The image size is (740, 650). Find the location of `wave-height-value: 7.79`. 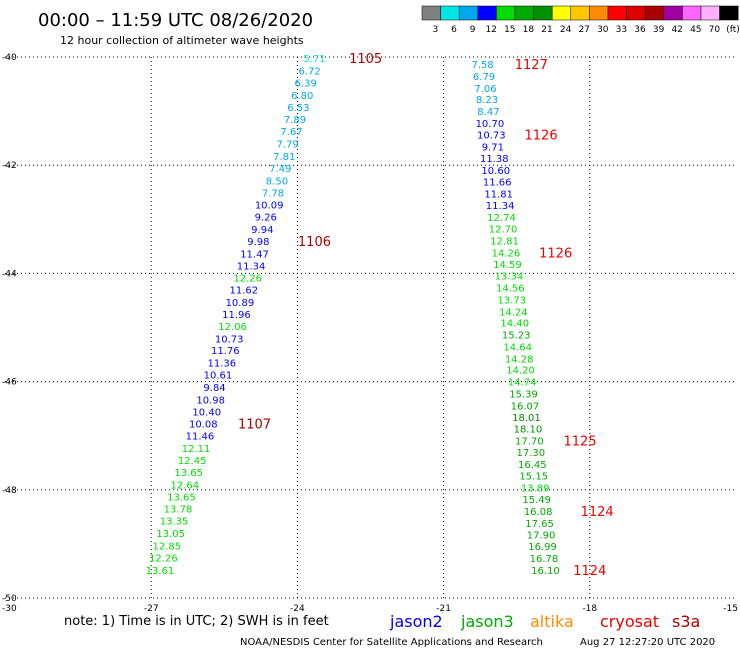

wave-height-value: 7.79 is located at coordinates (288, 145).